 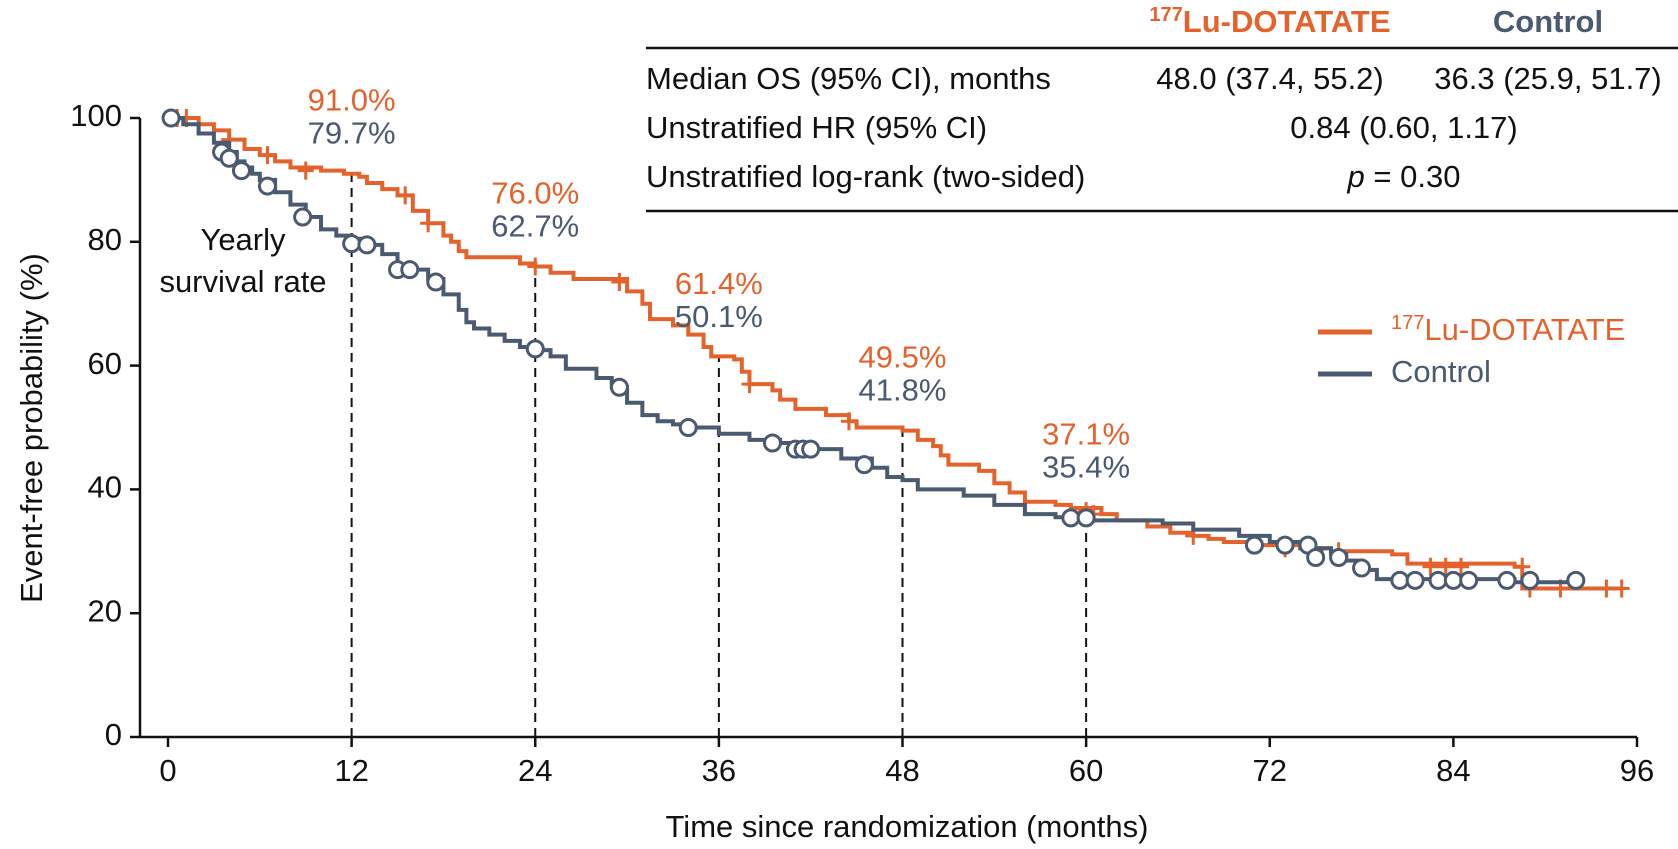 I want to click on table-header-sup: 177, so click(x=1165, y=15).